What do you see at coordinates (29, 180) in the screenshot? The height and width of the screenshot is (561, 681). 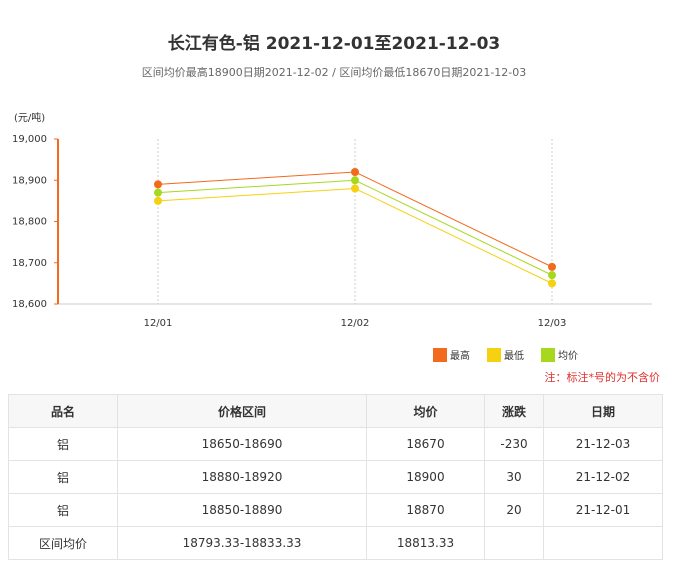 I see `y-tick-label: 18,900` at bounding box center [29, 180].